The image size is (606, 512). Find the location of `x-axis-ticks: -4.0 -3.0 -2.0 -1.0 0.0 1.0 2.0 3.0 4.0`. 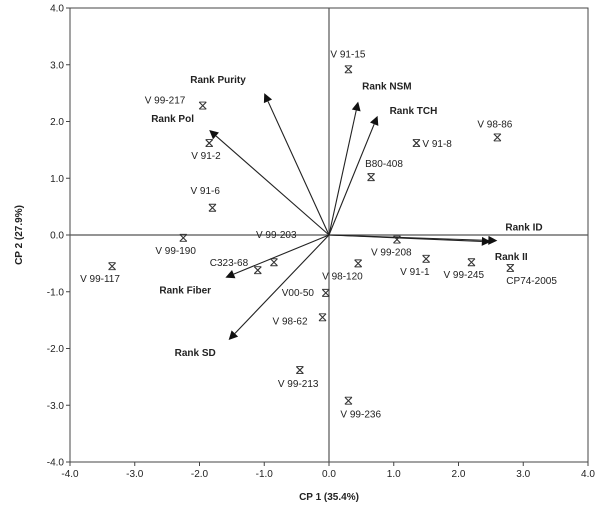

x-axis-ticks: -4.0 -3.0 -2.0 -1.0 0.0 1.0 2.0 3.0 4.0 is located at coordinates (328, 471).